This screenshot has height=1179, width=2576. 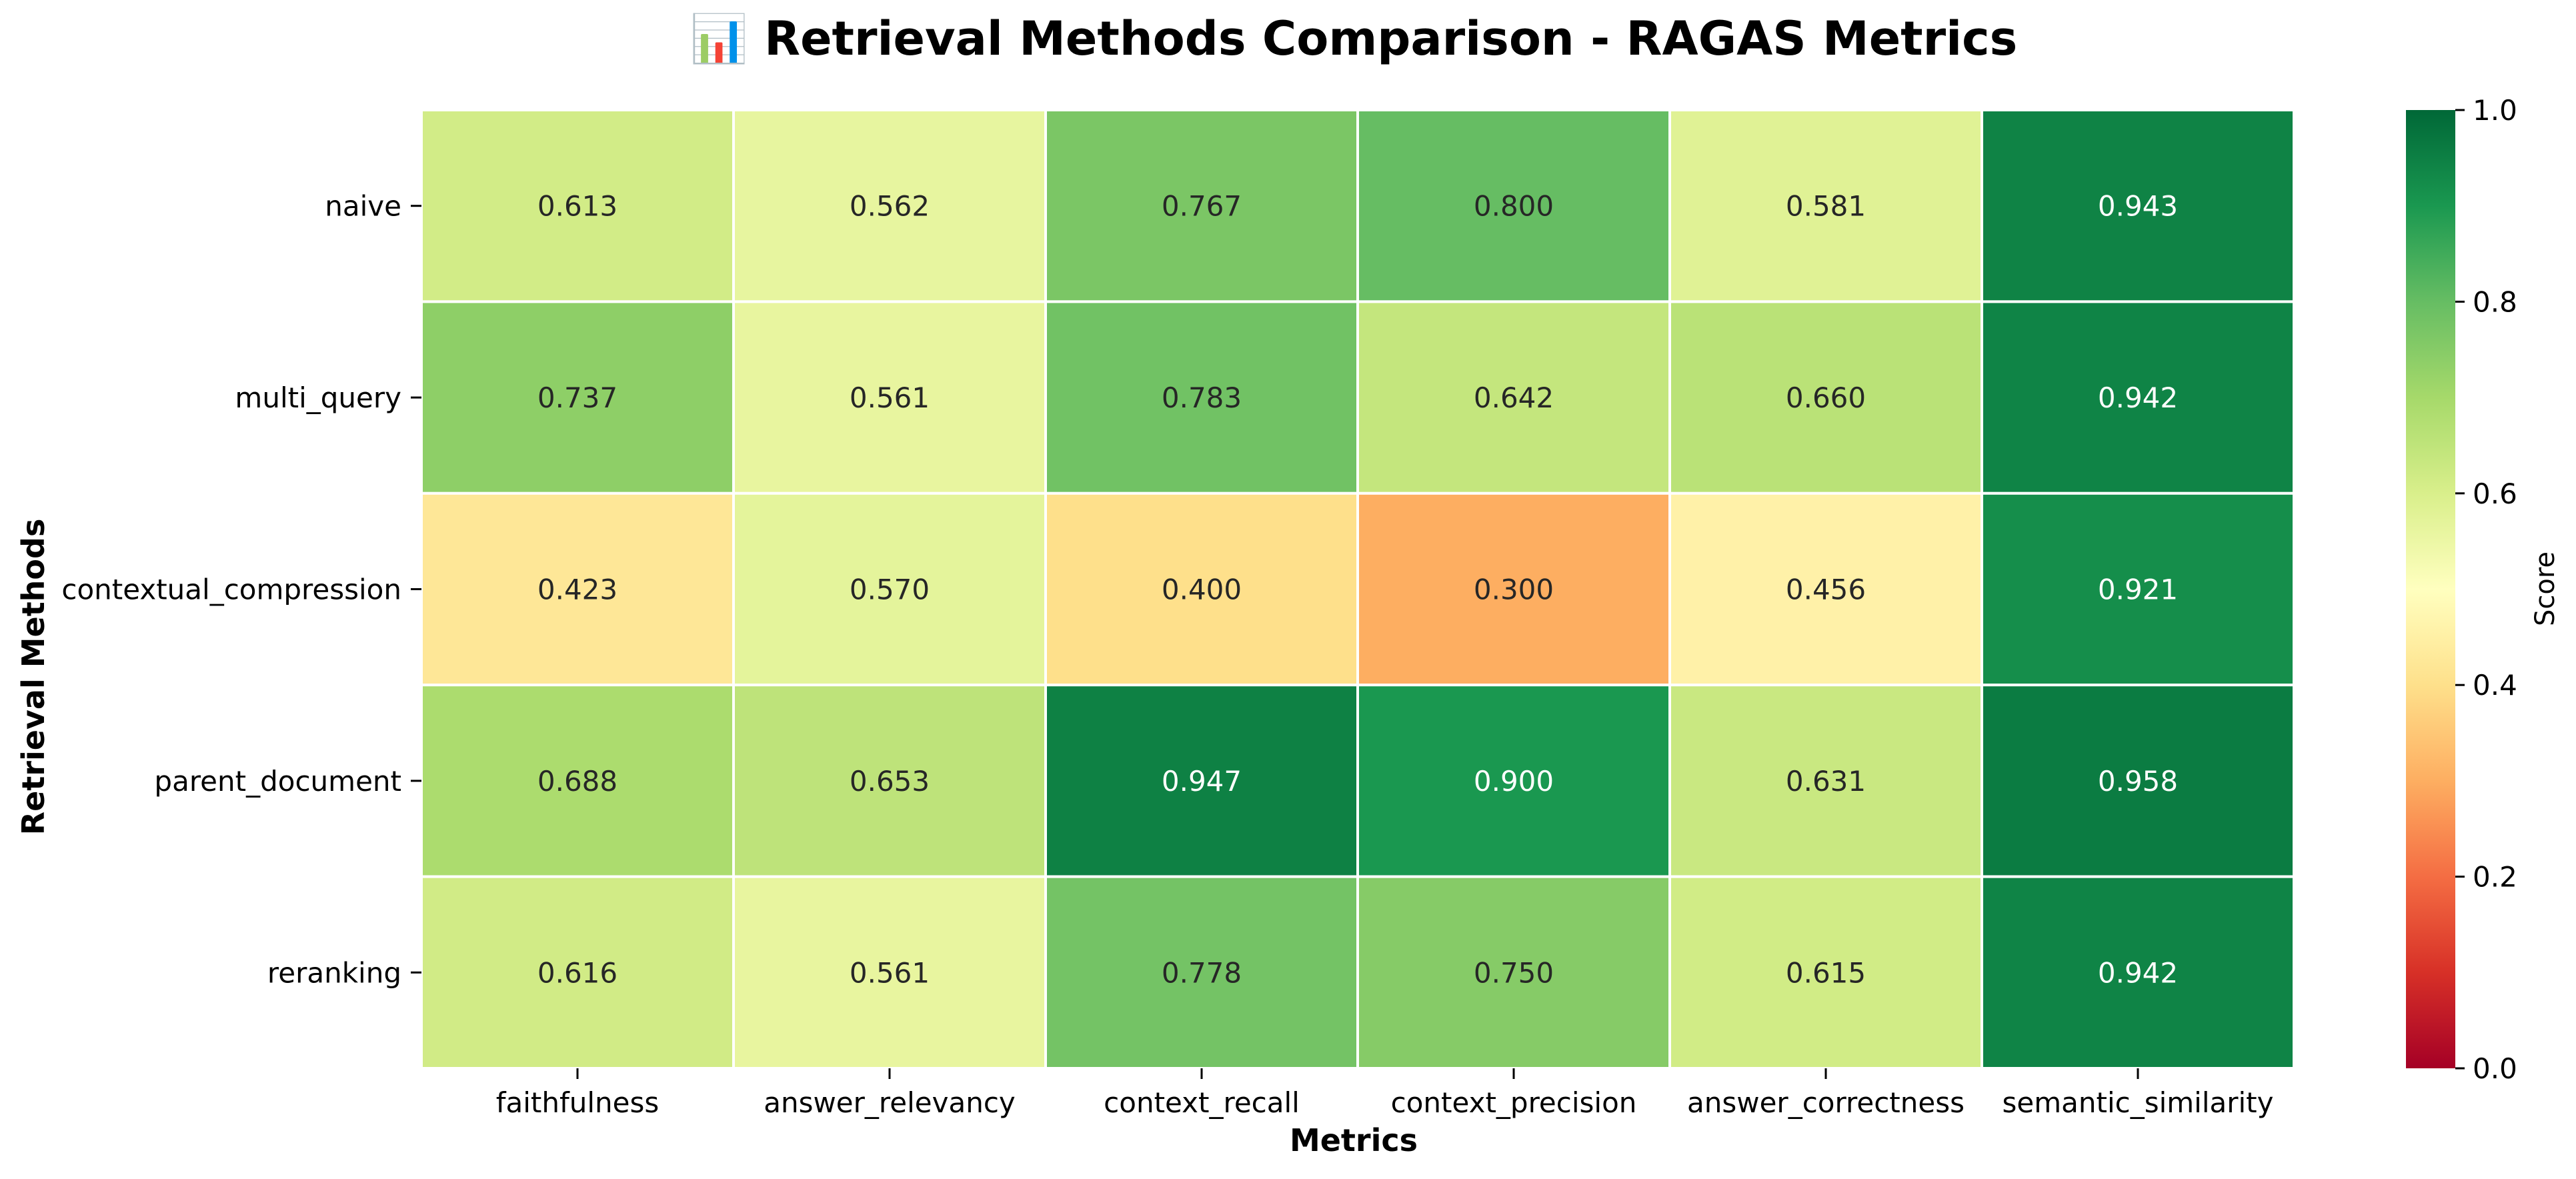 I want to click on x-tick-label: faithfulness, so click(x=578, y=1102).